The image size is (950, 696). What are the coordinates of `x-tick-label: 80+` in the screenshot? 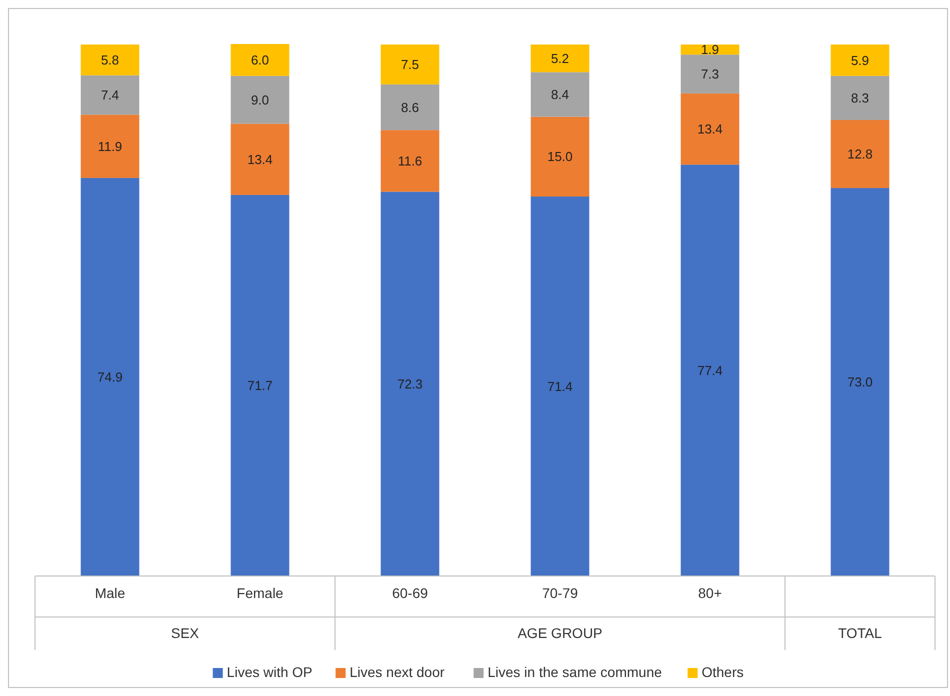 It's located at (710, 593).